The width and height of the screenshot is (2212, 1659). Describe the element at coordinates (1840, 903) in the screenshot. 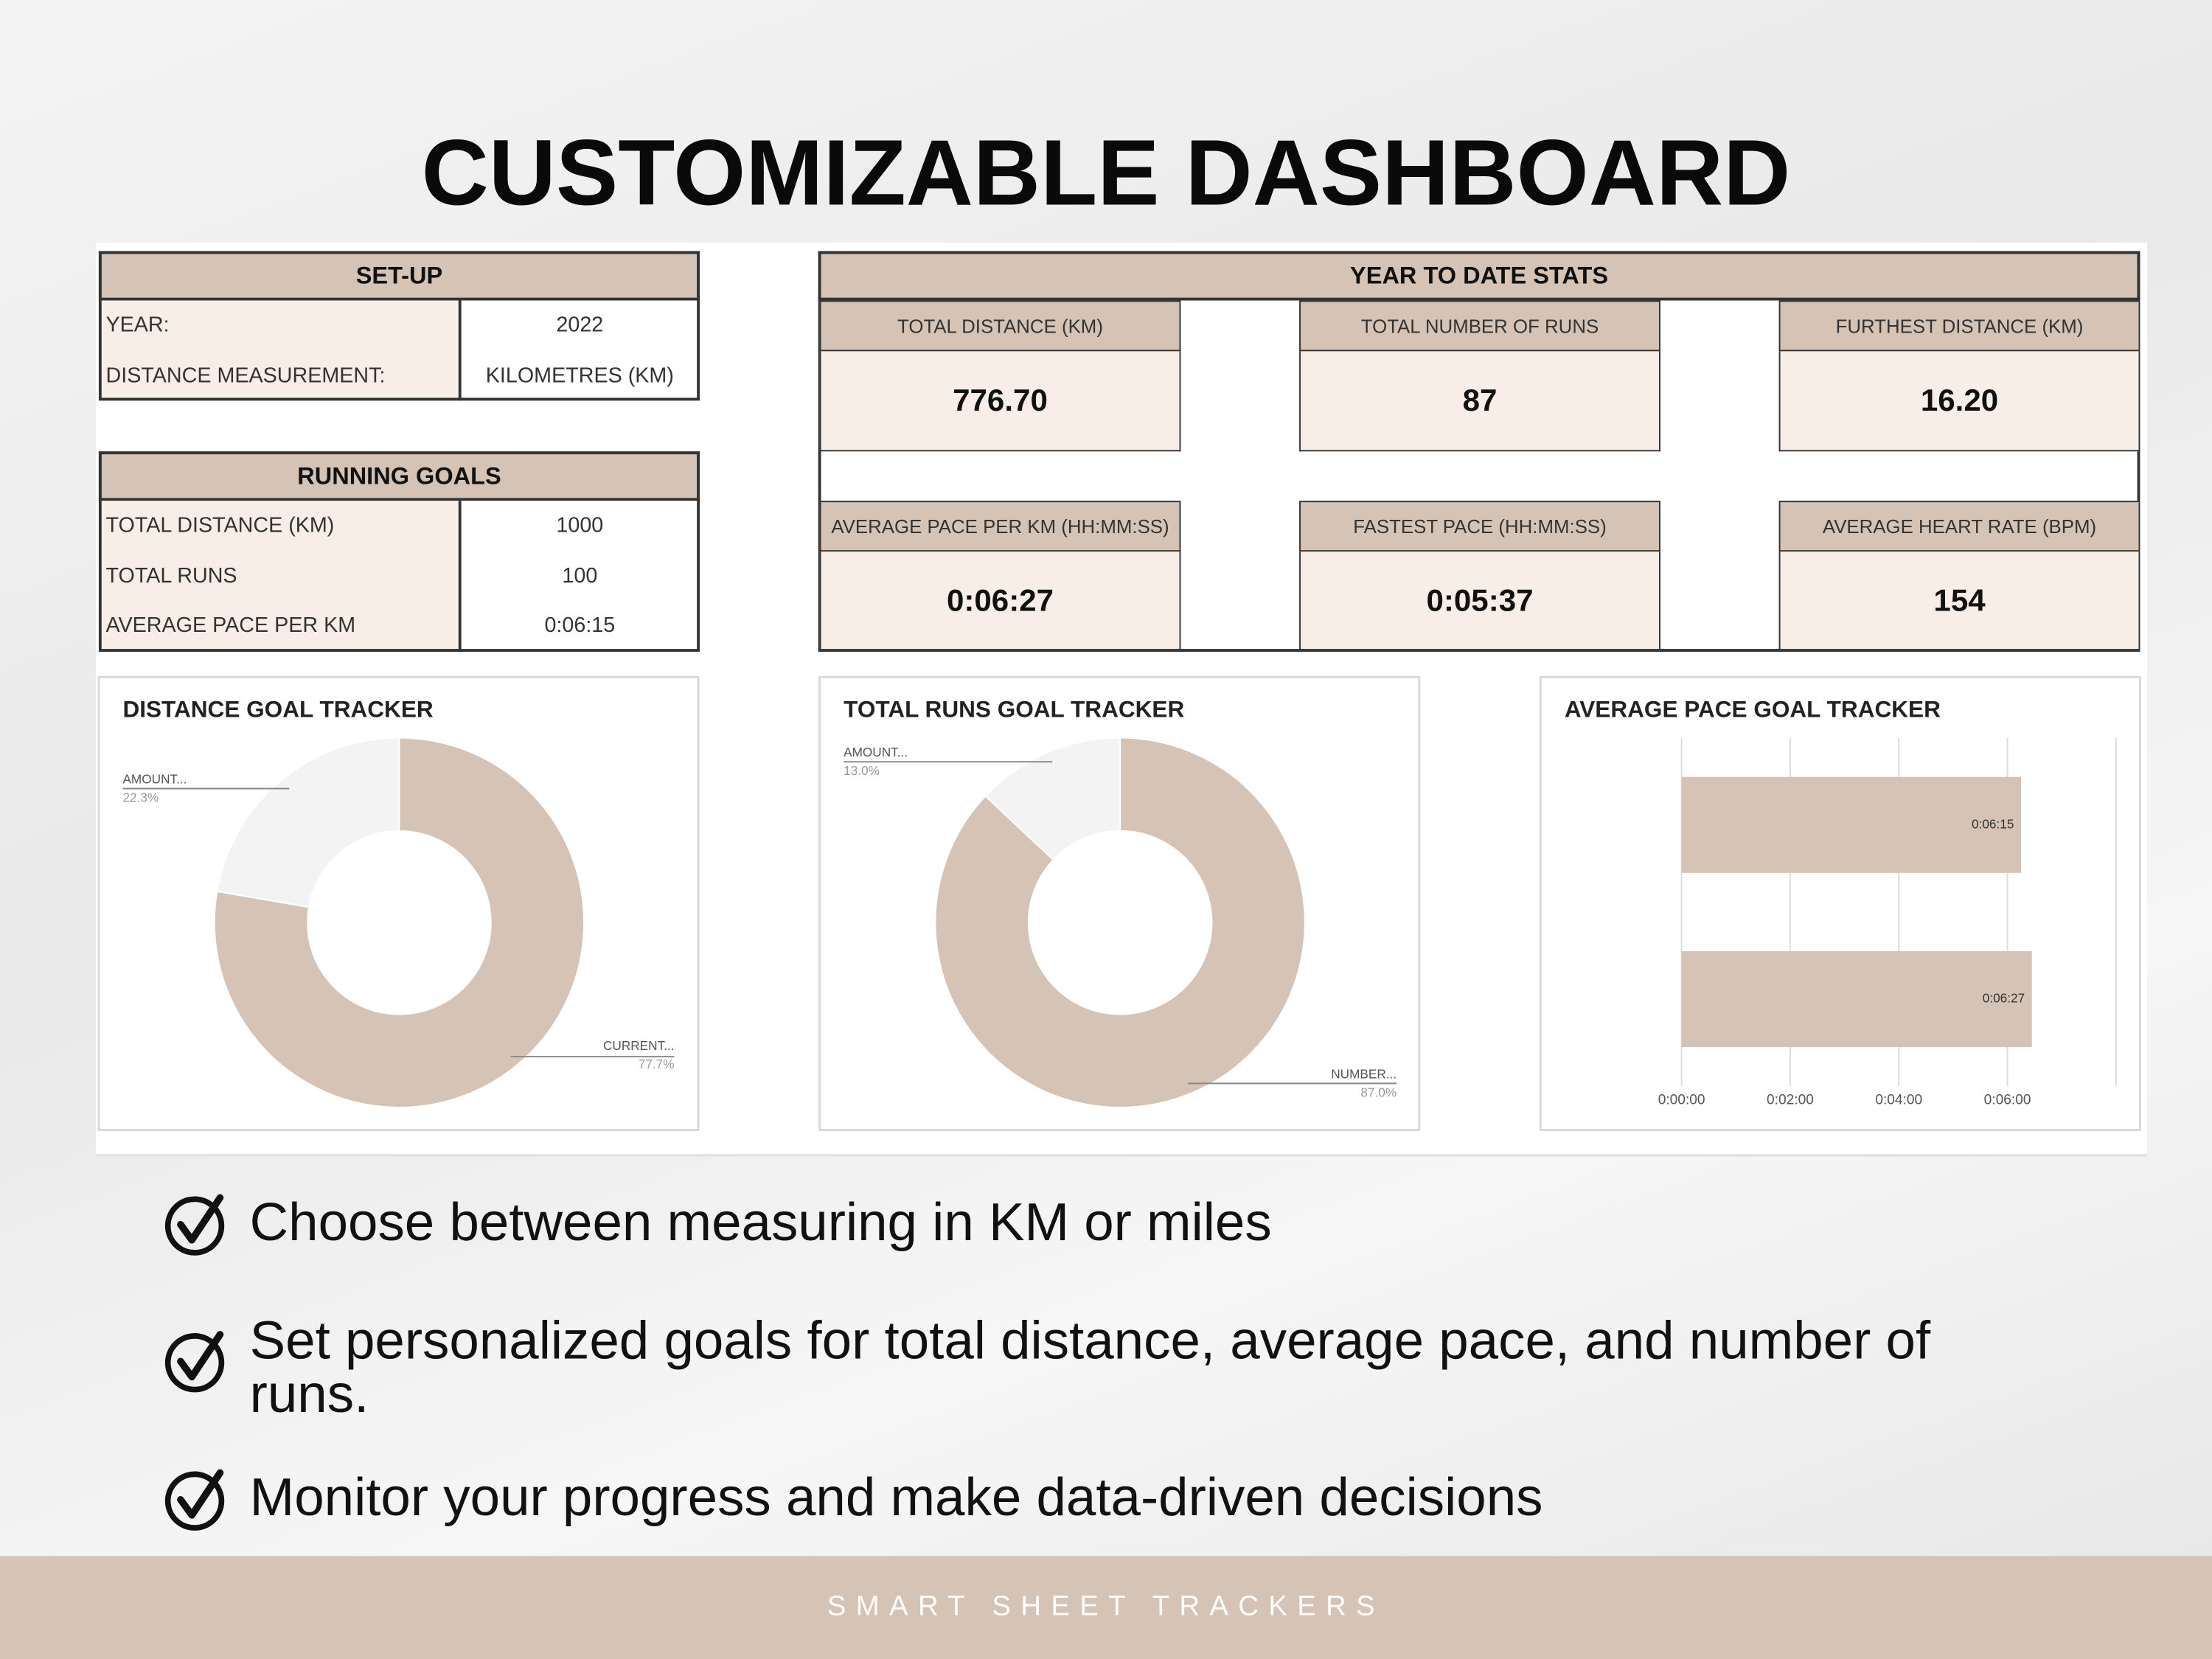

I see `chart-frame` at that location.